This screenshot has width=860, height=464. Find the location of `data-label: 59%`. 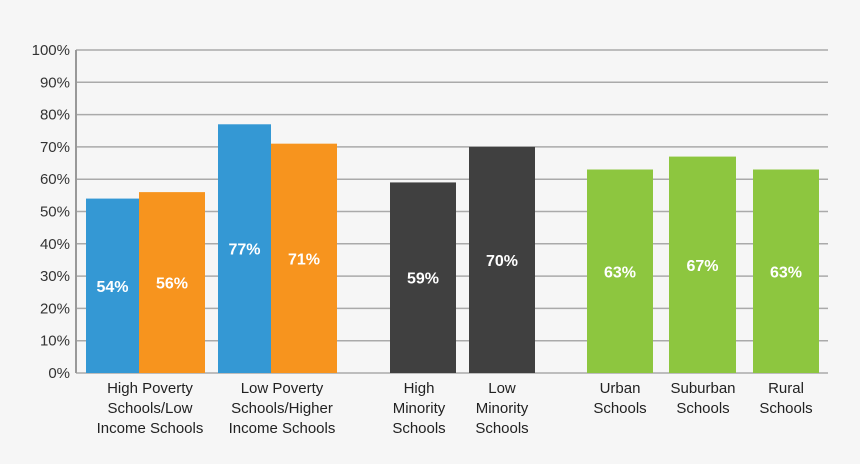

data-label: 59% is located at coordinates (423, 279).